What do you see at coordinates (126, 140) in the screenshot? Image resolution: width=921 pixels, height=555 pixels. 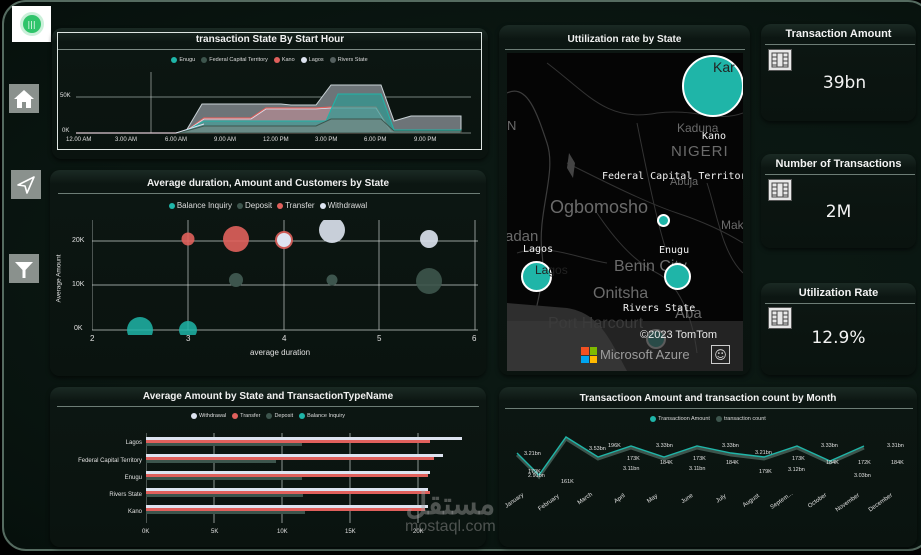 I see `x-tick: 3.00 AM` at bounding box center [126, 140].